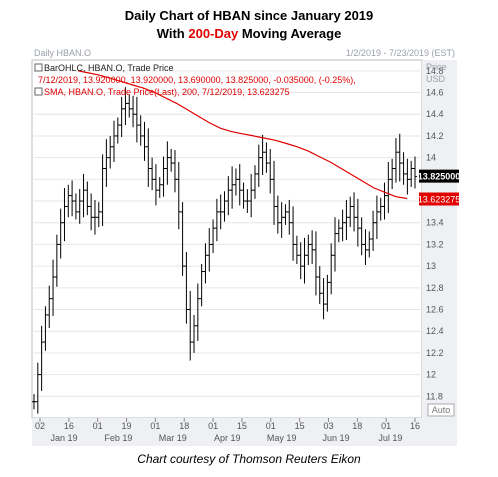 Image resolution: width=498 pixels, height=477 pixels. Describe the element at coordinates (435, 114) in the screenshot. I see `y-tick-label: 14.4` at that location.